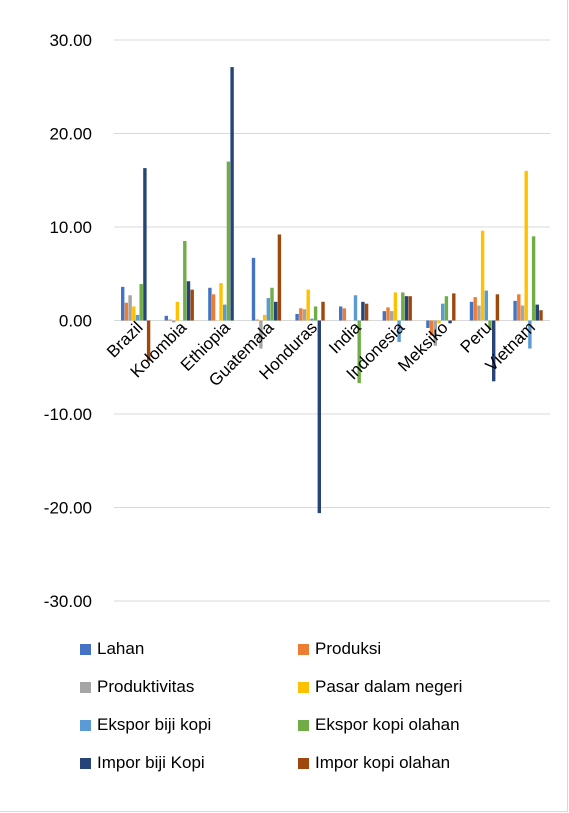  What do you see at coordinates (68, 414) in the screenshot?
I see `y-tick-label: -10.00` at bounding box center [68, 414].